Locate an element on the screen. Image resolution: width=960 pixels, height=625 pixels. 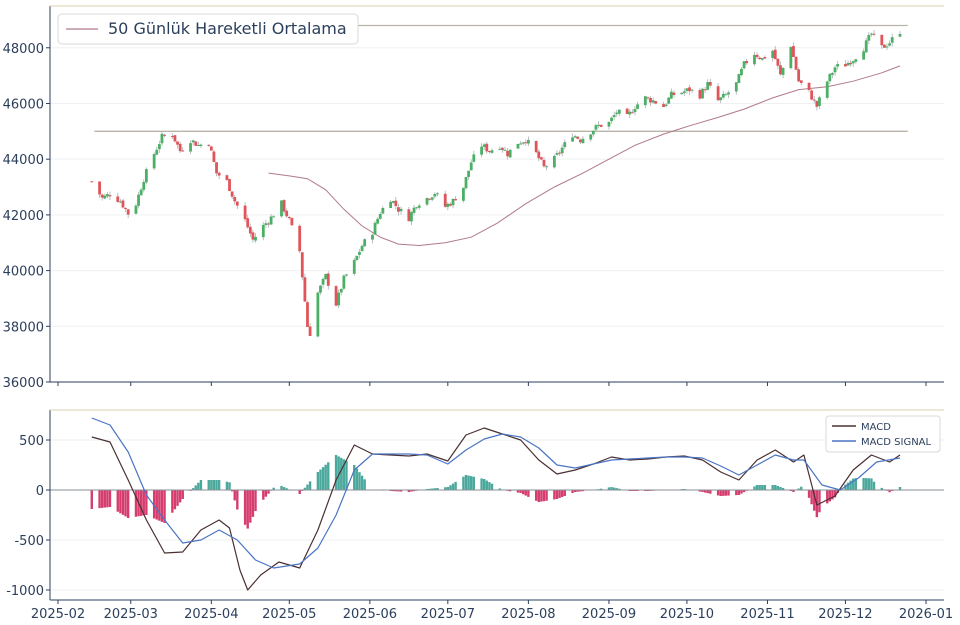
price-y-tick-label: 40000 is located at coordinates (23, 272).